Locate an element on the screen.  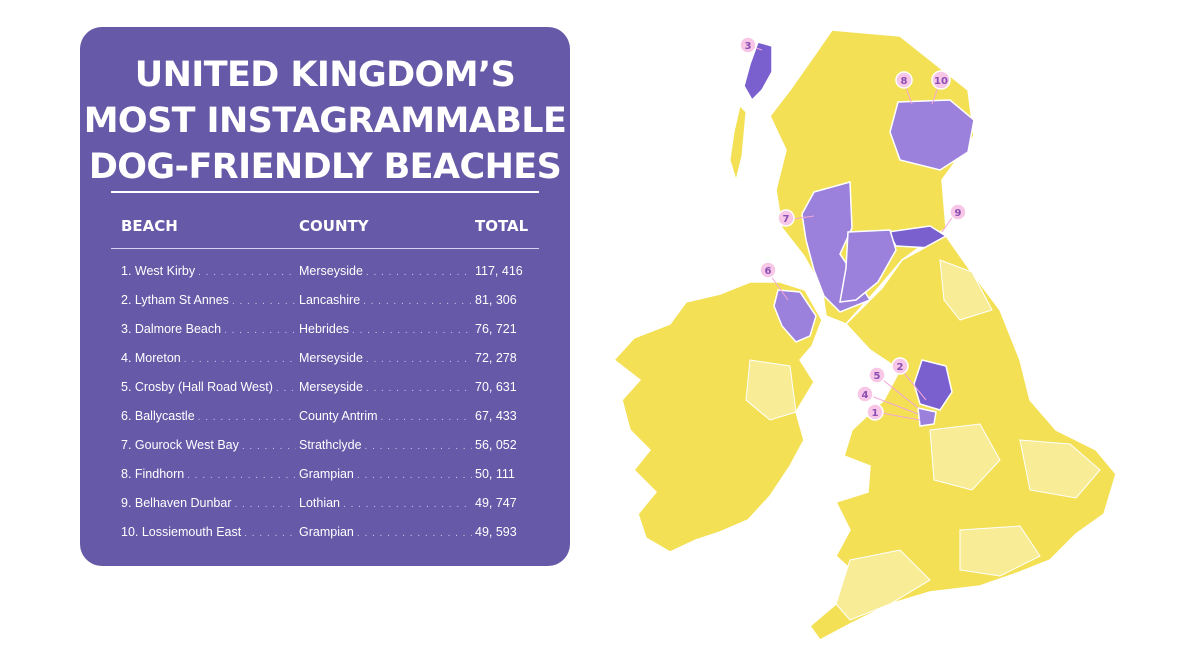
beach-cell-text: 5. Crosby (Hall Road West) is located at coordinates (197, 387).